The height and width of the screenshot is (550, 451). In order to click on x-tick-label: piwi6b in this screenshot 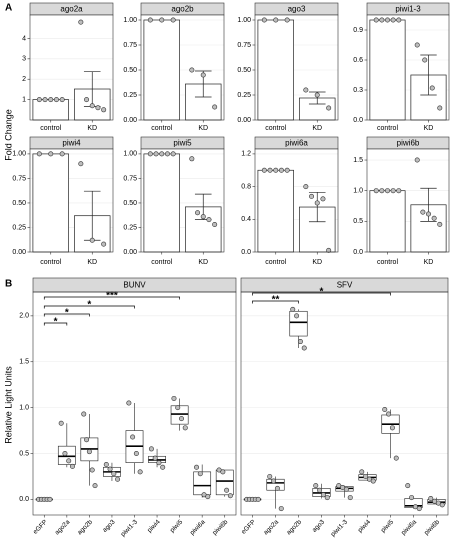, I will do `click(432, 527)`.